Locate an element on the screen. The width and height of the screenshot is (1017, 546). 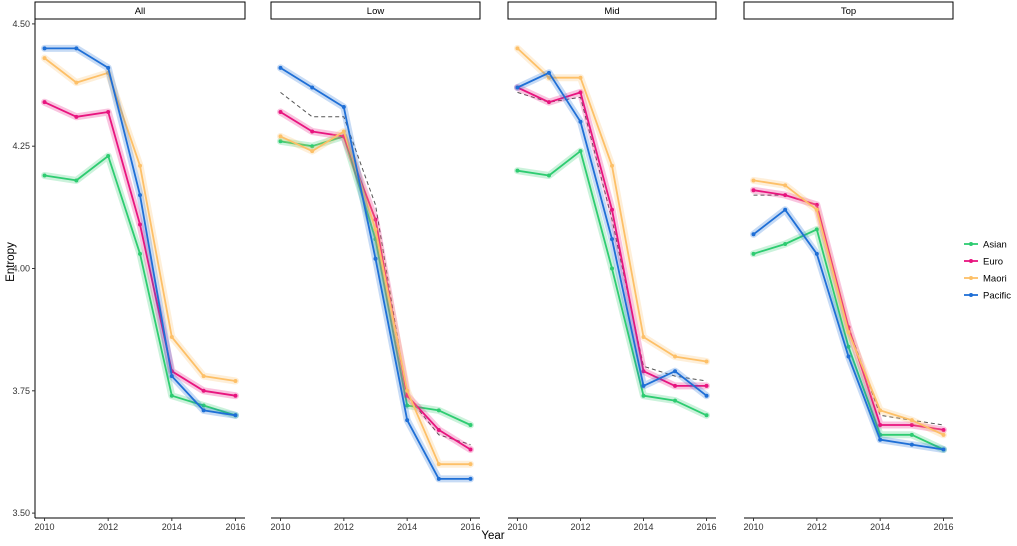
legend-label: Pacific is located at coordinates (997, 296).